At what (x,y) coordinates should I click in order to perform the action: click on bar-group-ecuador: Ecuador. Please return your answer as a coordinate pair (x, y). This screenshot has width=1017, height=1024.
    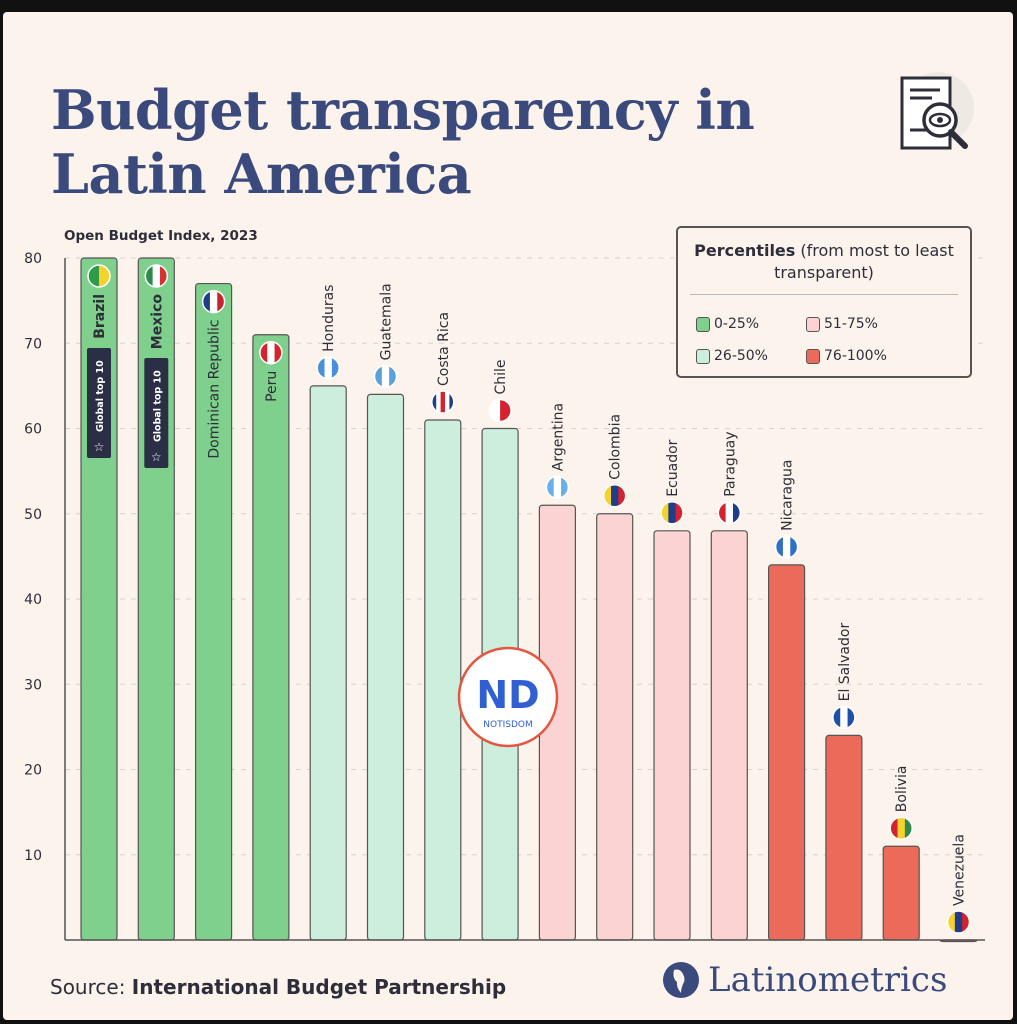
    Looking at the image, I should click on (672, 690).